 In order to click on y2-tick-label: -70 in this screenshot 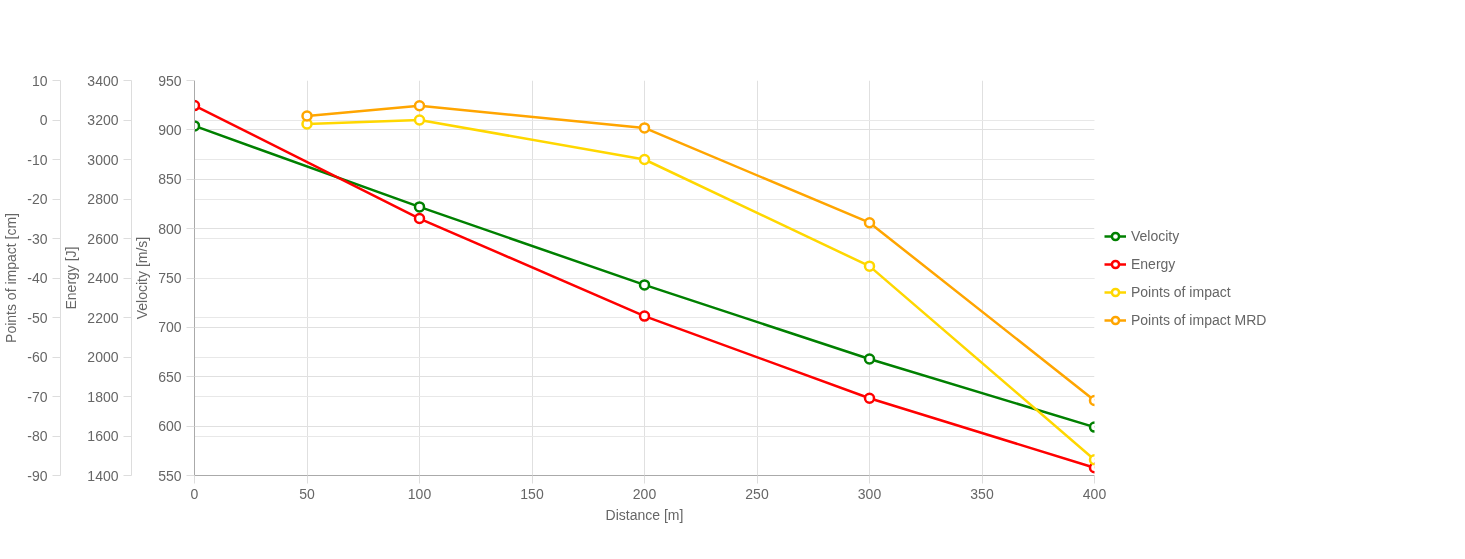, I will do `click(37, 396)`.